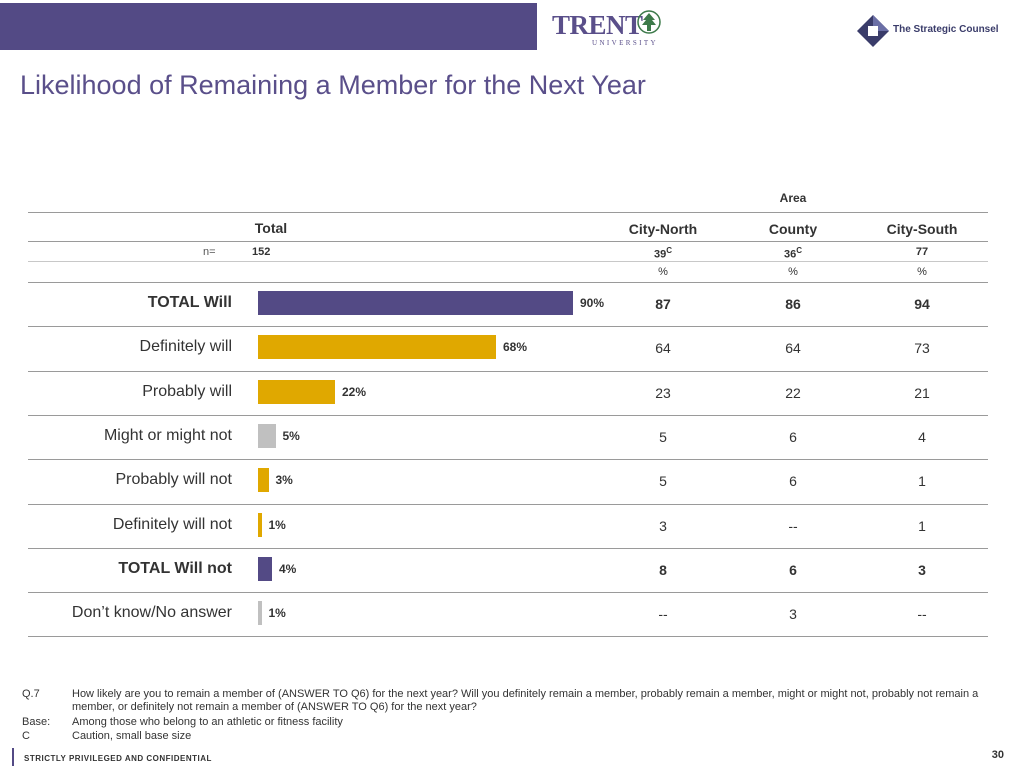 Image resolution: width=1024 pixels, height=768 pixels. Describe the element at coordinates (151, 613) in the screenshot. I see `row-label-don-t-know-no-answer: Don’t know/No answer` at that location.